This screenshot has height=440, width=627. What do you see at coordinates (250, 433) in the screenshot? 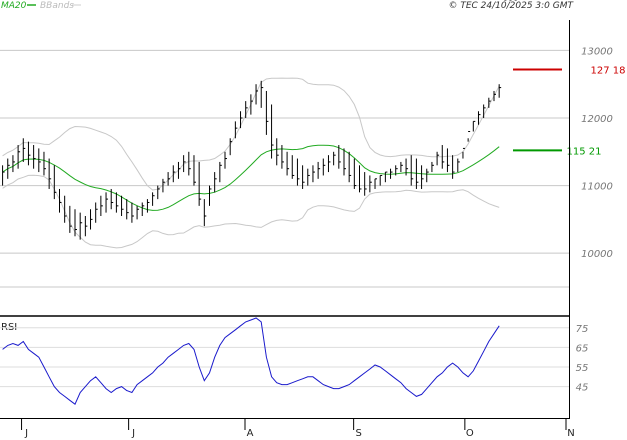
I see `x-month-label: A` at bounding box center [250, 433].